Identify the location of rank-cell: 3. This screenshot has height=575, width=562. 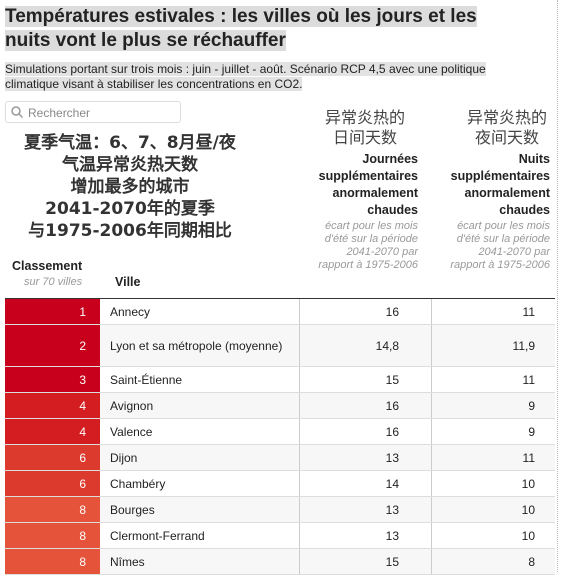
(52, 379).